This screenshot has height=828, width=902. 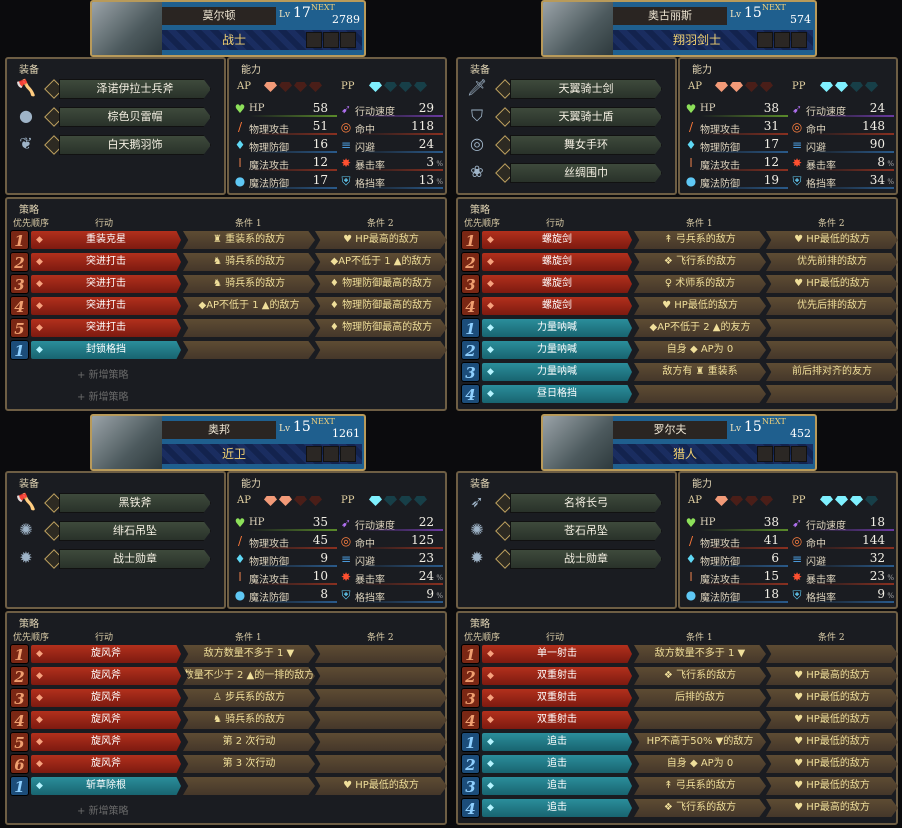 I want to click on condition-1: ◆AP不低于 1 ▲的敌方, so click(x=249, y=306).